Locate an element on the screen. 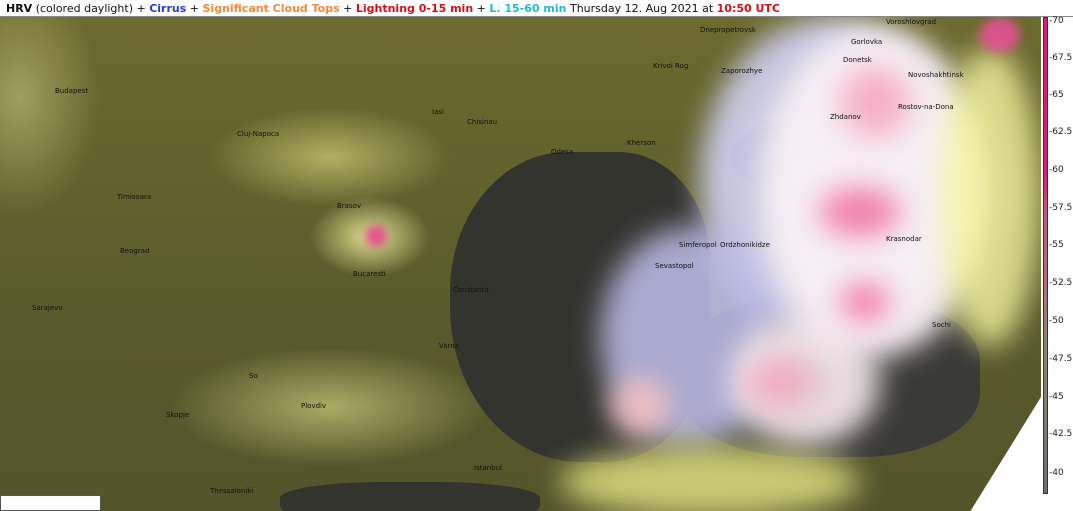  city-label: Istanbul is located at coordinates (488, 468).